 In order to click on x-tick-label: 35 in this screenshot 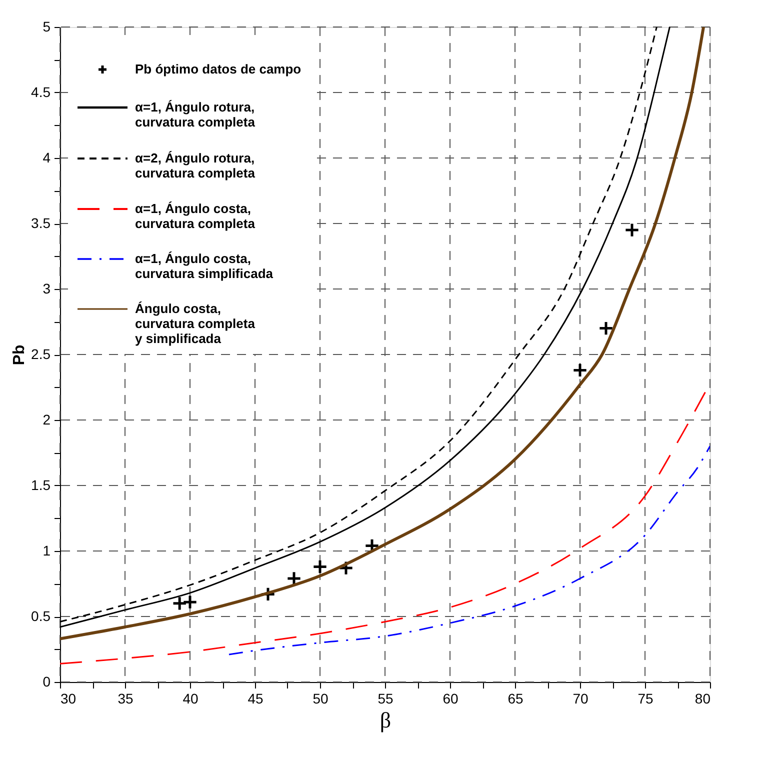, I will do `click(126, 698)`.